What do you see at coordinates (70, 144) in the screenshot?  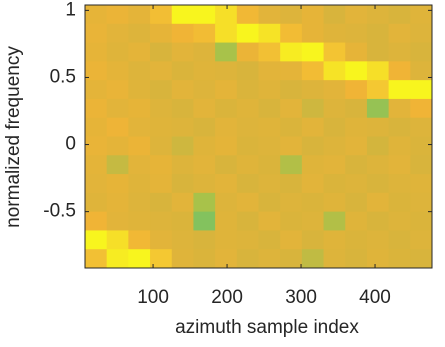 I see `y-tick-label: 0` at bounding box center [70, 144].